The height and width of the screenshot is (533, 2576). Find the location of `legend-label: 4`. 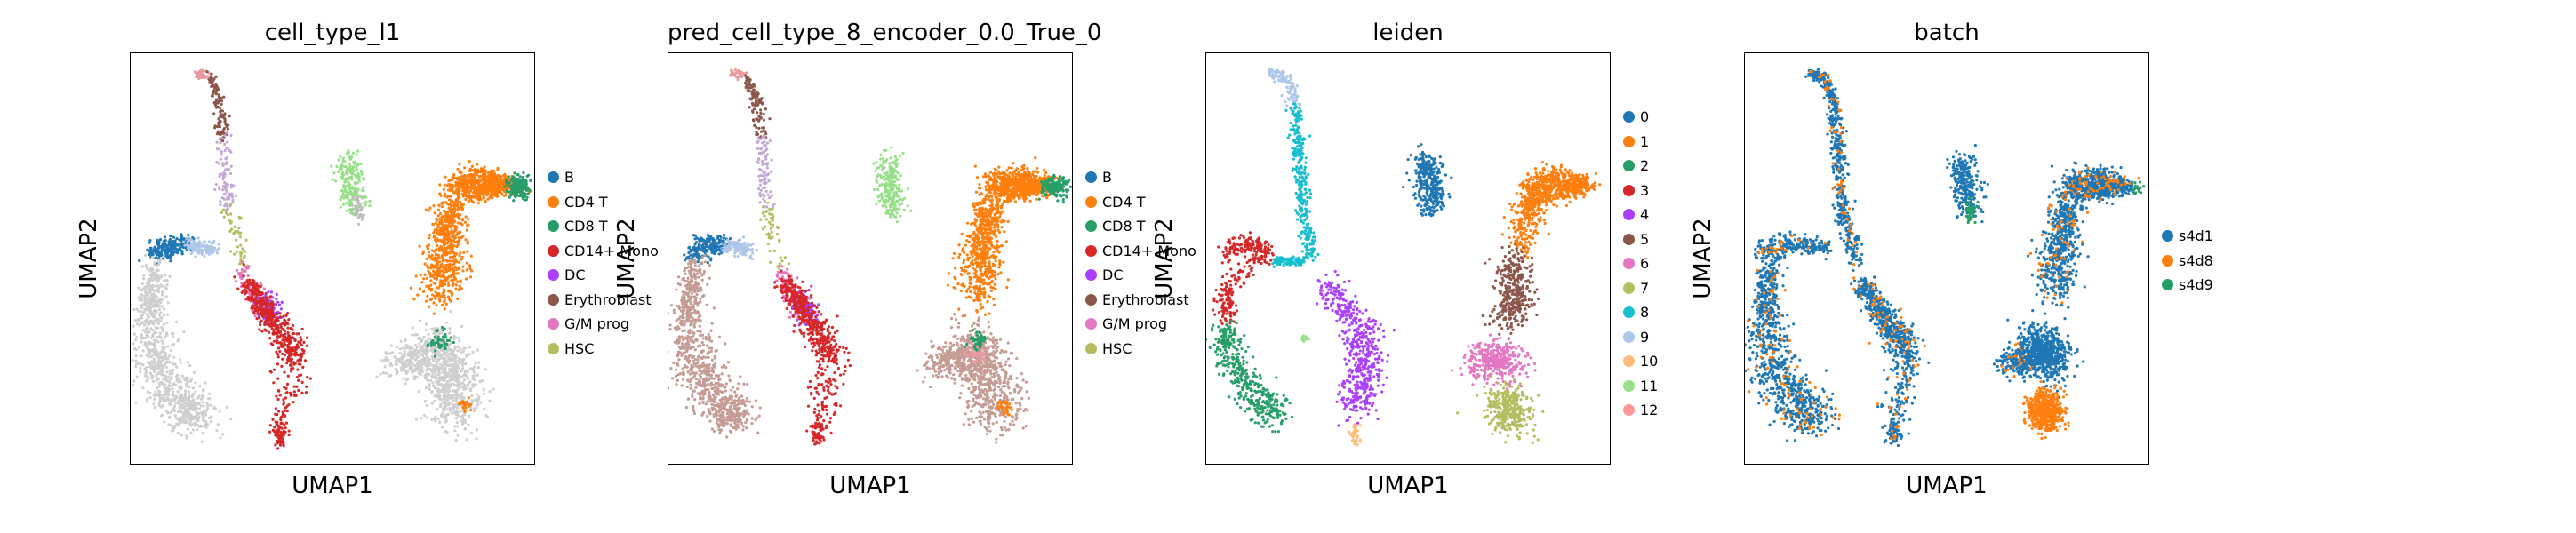

legend-label: 4 is located at coordinates (1645, 215).